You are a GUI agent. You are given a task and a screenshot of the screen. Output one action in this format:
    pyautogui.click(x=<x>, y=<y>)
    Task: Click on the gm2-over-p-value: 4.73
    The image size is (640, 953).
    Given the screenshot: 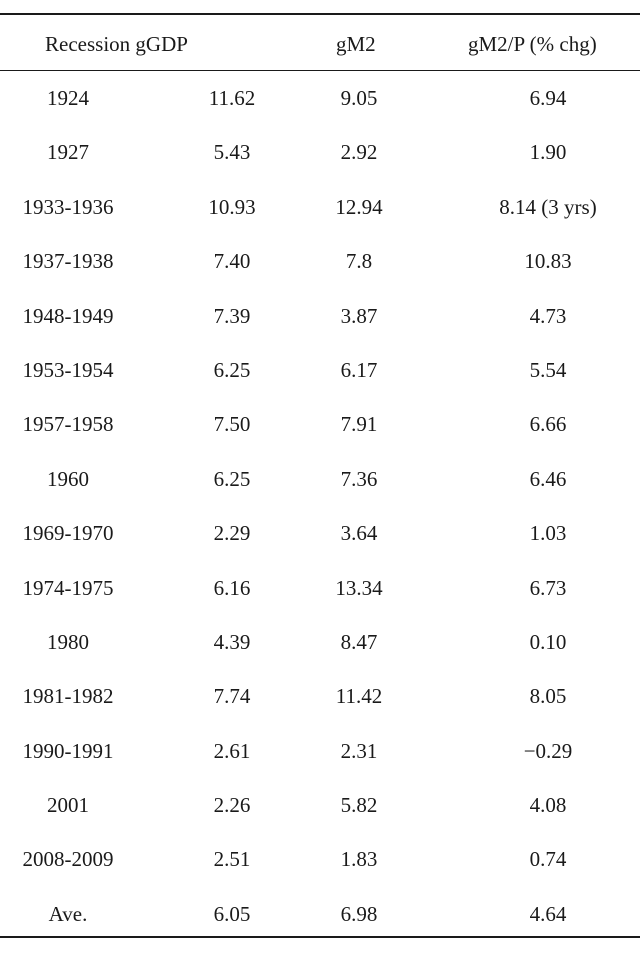 What is the action you would take?
    pyautogui.click(x=548, y=315)
    